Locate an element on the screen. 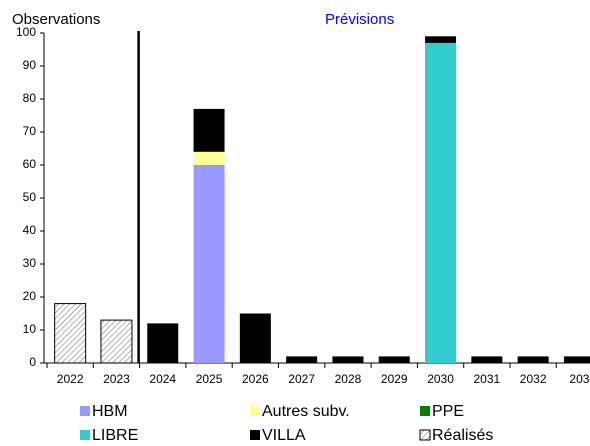 The image size is (590, 446). y-tick-label: 100 is located at coordinates (26, 32).